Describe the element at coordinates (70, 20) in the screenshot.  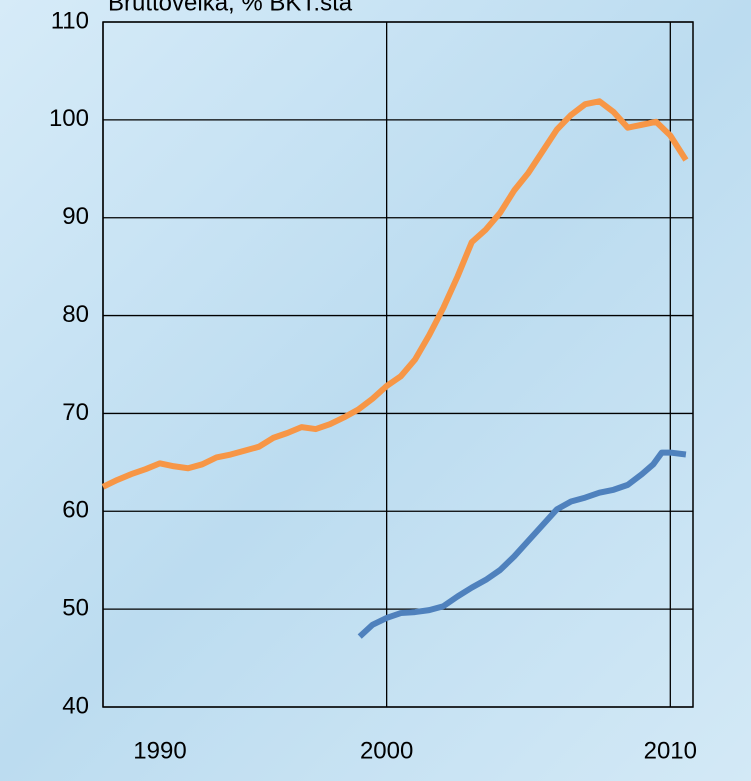
I see `y-tick-label: 110` at that location.